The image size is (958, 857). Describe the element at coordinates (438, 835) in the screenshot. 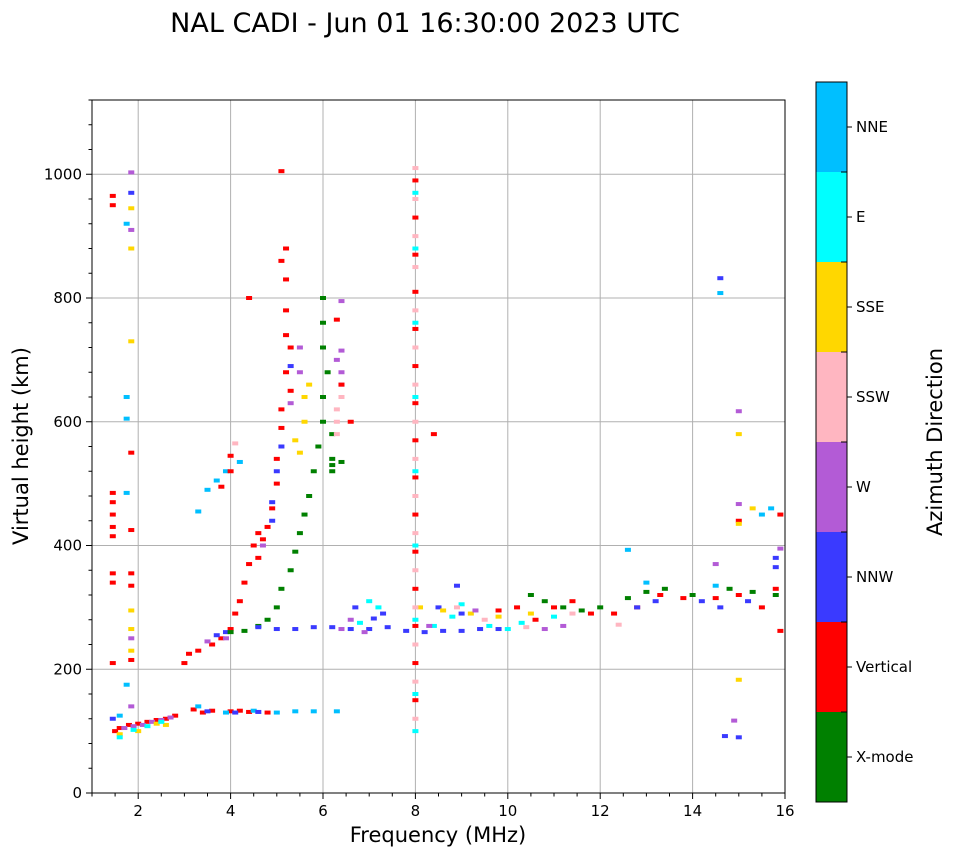

I see `x-axis-label: Frequency (MHz)` at that location.